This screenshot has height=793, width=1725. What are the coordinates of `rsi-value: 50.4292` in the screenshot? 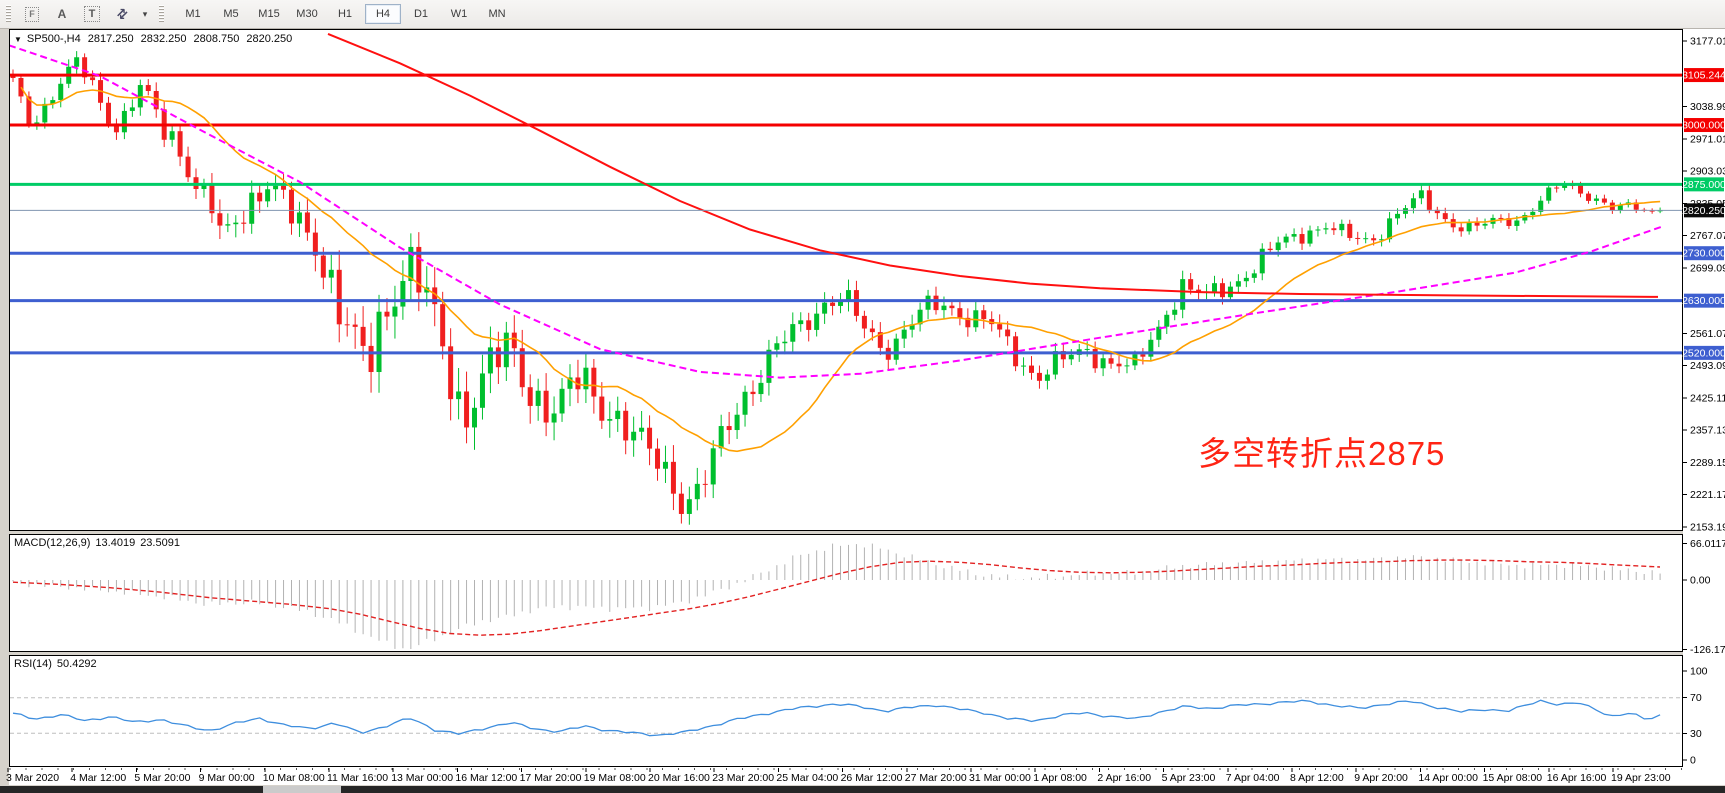 It's located at (76, 664).